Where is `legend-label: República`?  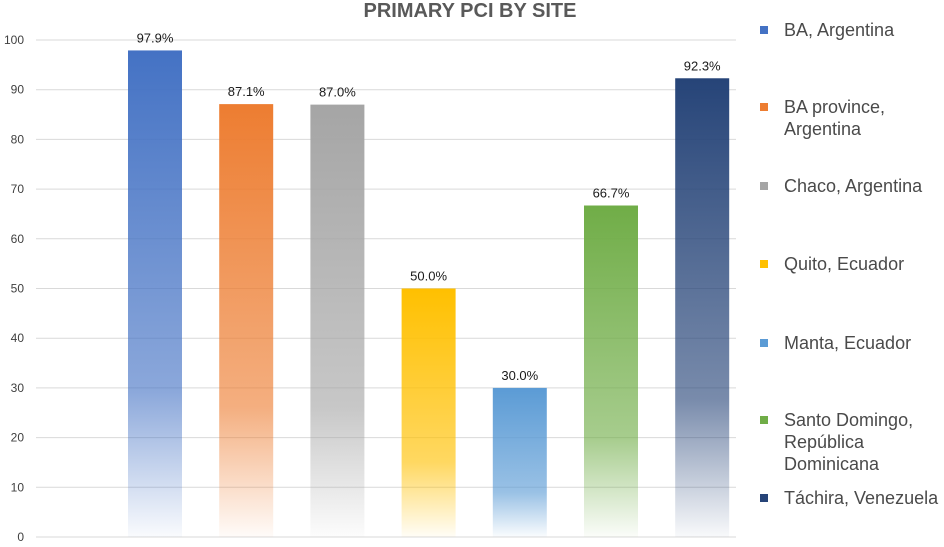 legend-label: República is located at coordinates (824, 442).